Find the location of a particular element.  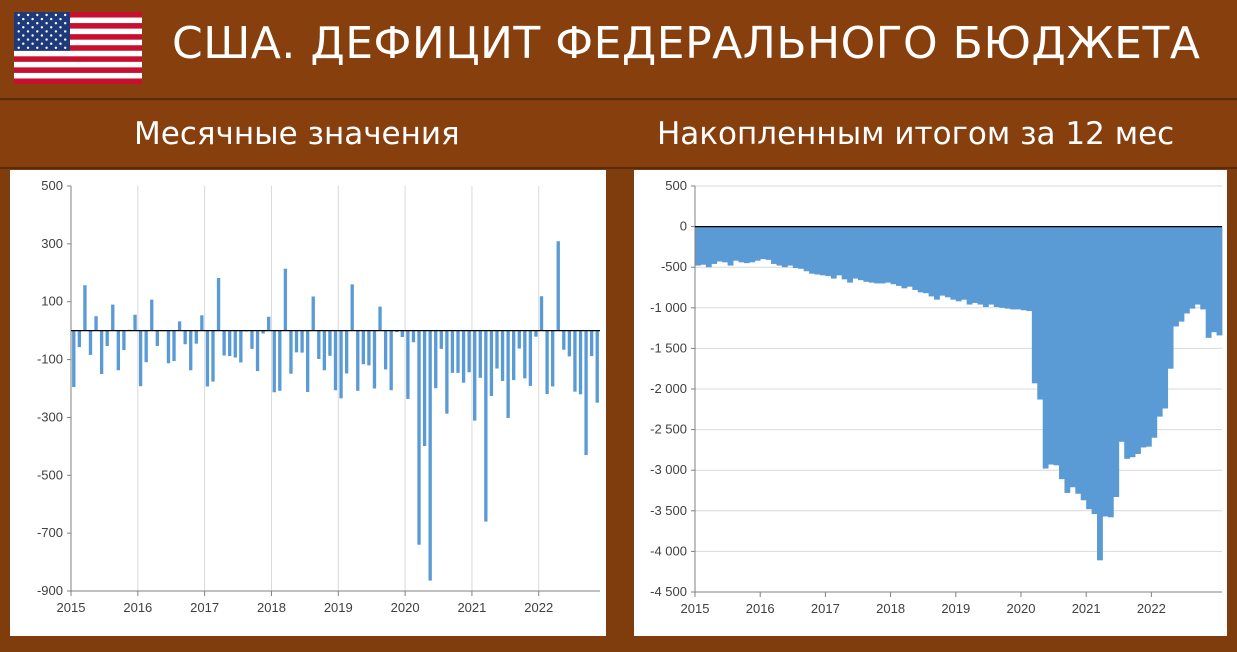

x-tick-label: 2019 is located at coordinates (955, 608).